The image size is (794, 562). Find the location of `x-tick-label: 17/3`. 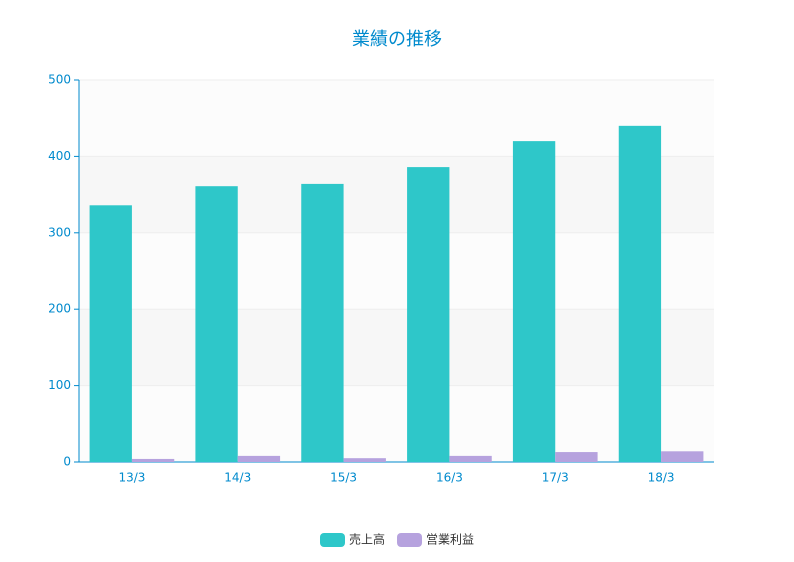

x-tick-label: 17/3 is located at coordinates (555, 478).